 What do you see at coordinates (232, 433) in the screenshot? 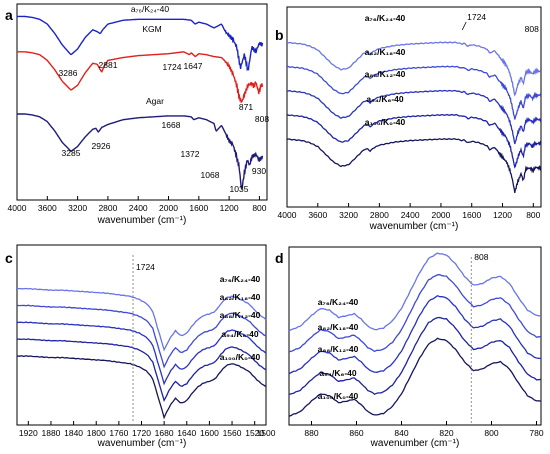
I see `x-tick-label: 1560` at bounding box center [232, 433].